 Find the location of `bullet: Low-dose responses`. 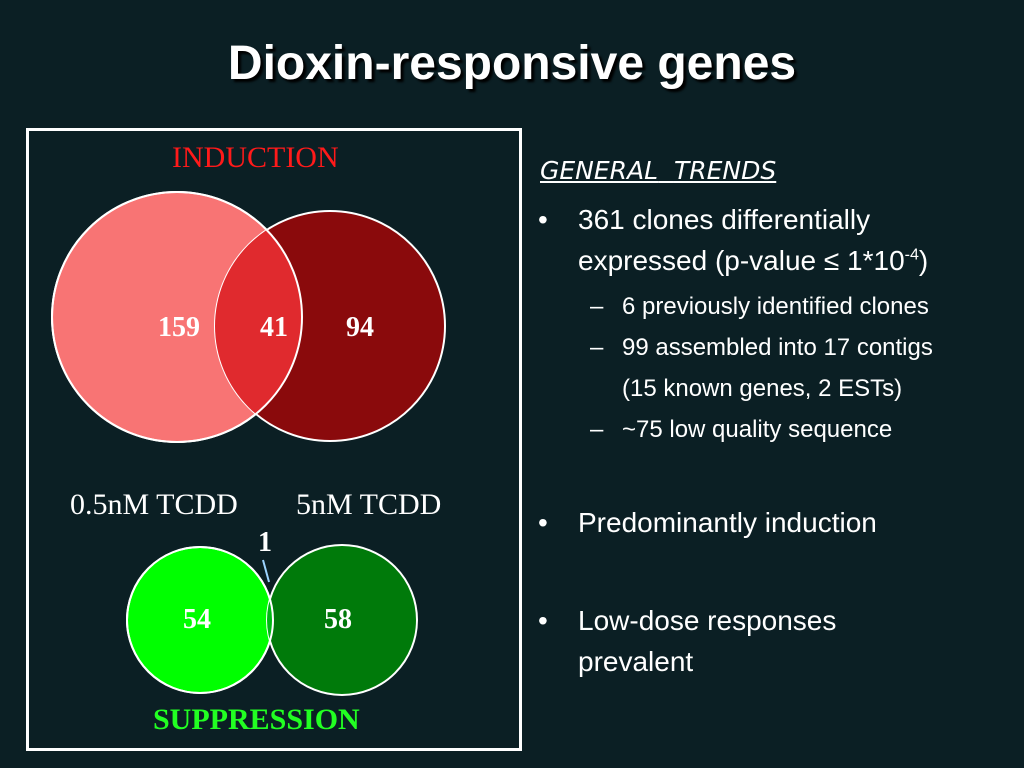

bullet: Low-dose responses is located at coordinates (687, 621).